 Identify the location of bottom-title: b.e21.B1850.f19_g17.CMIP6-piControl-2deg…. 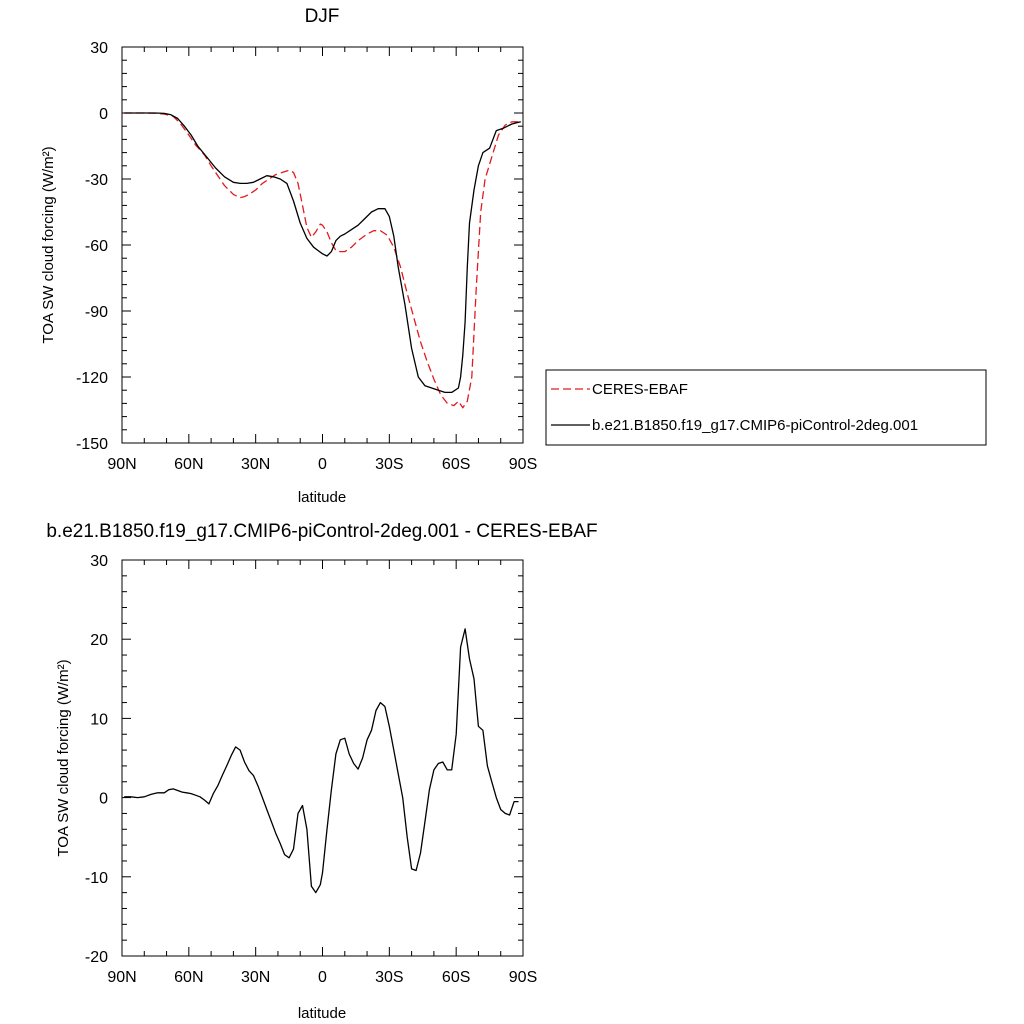
(321, 531).